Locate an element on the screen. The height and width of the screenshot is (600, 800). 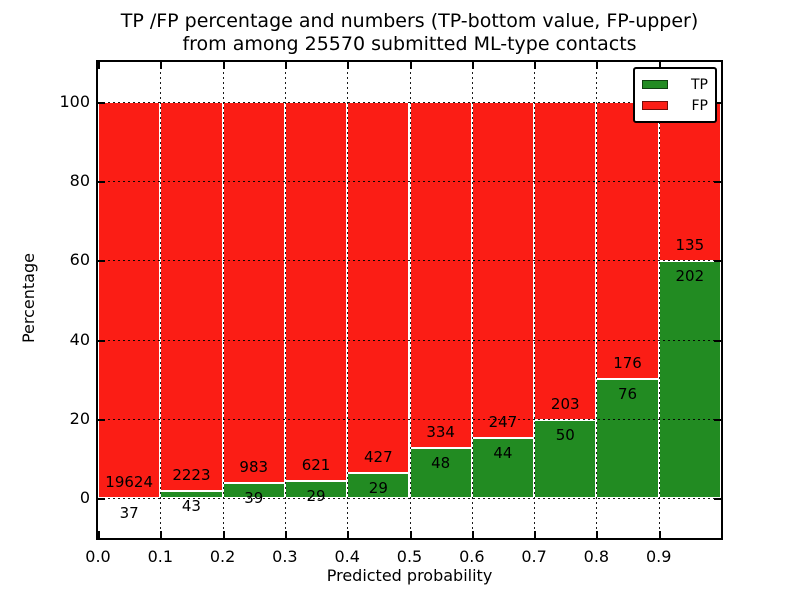
x-axis-label: Predicted probability is located at coordinates (409, 575).